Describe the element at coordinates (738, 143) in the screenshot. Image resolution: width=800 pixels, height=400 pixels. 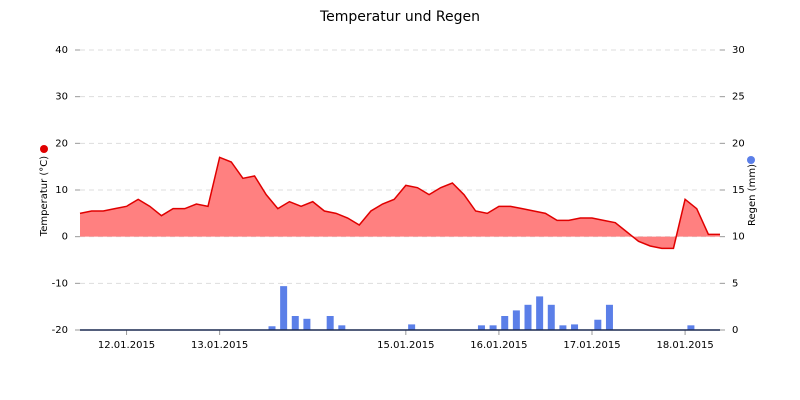
I see `y2-tick-label: 20` at that location.